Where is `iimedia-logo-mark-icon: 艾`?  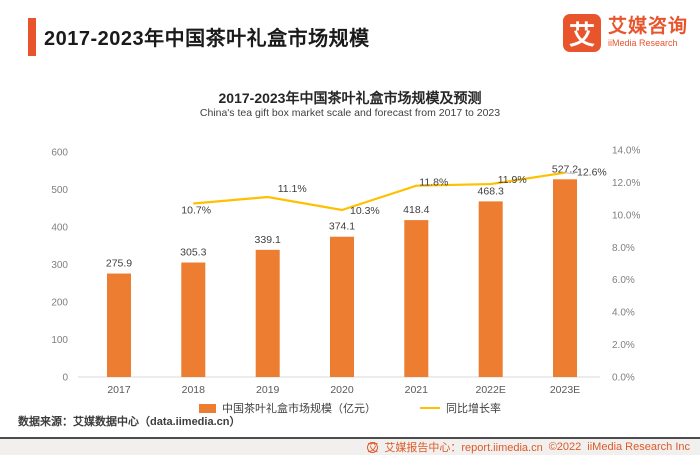 iimedia-logo-mark-icon: 艾 is located at coordinates (581, 33).